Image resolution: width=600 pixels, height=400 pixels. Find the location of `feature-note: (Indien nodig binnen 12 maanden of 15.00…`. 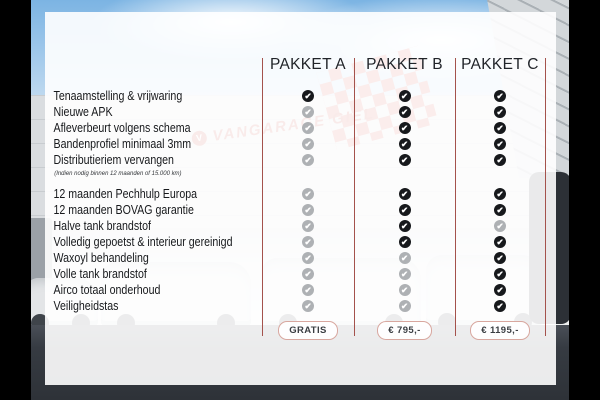

feature-note: (Indien nodig binnen 12 maanden of 15.00… is located at coordinates (118, 173).